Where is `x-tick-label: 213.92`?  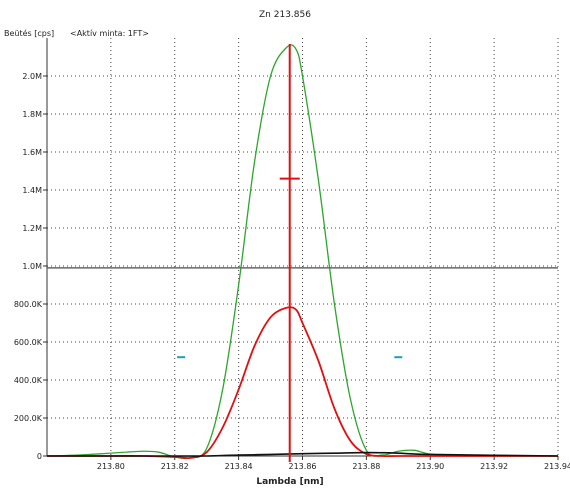 x-tick-label: 213.92 is located at coordinates (494, 466).